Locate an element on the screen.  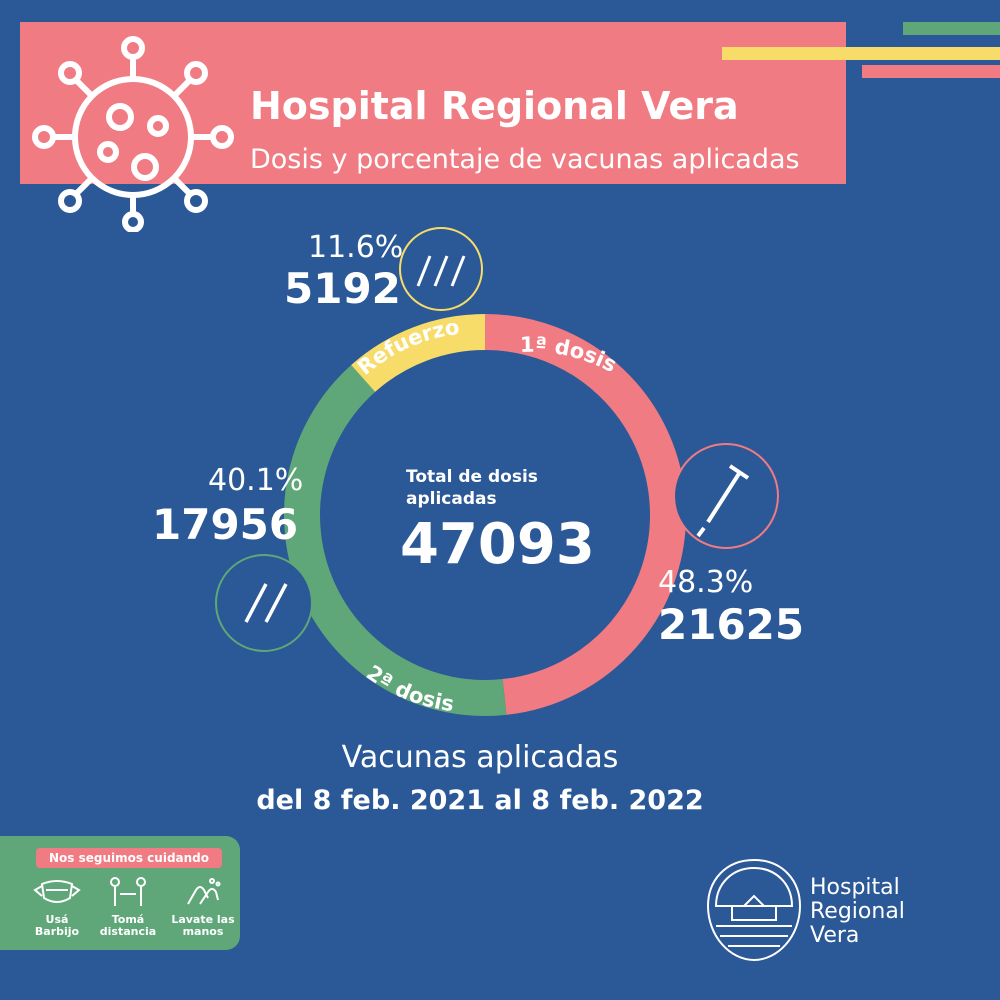
page-title: Hospital Regional Vera is located at coordinates (494, 106).